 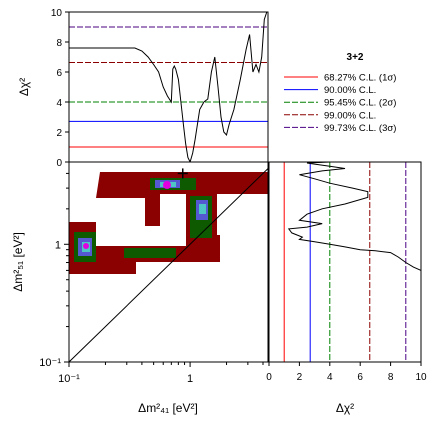 I want to click on top-y-tick-label: 4, so click(x=59, y=103).